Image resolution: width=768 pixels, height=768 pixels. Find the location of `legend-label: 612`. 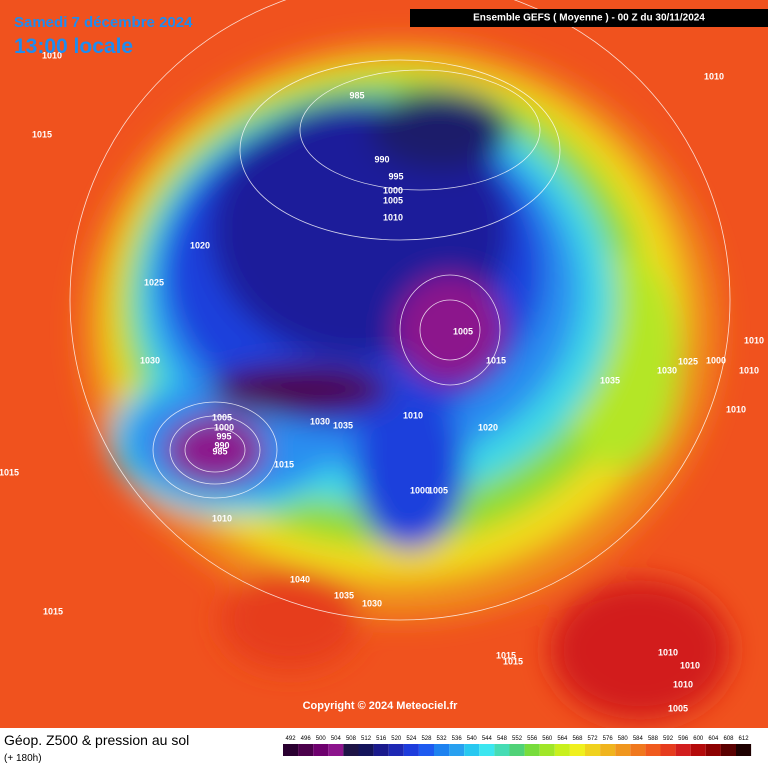

legend-label: 612 is located at coordinates (744, 739).